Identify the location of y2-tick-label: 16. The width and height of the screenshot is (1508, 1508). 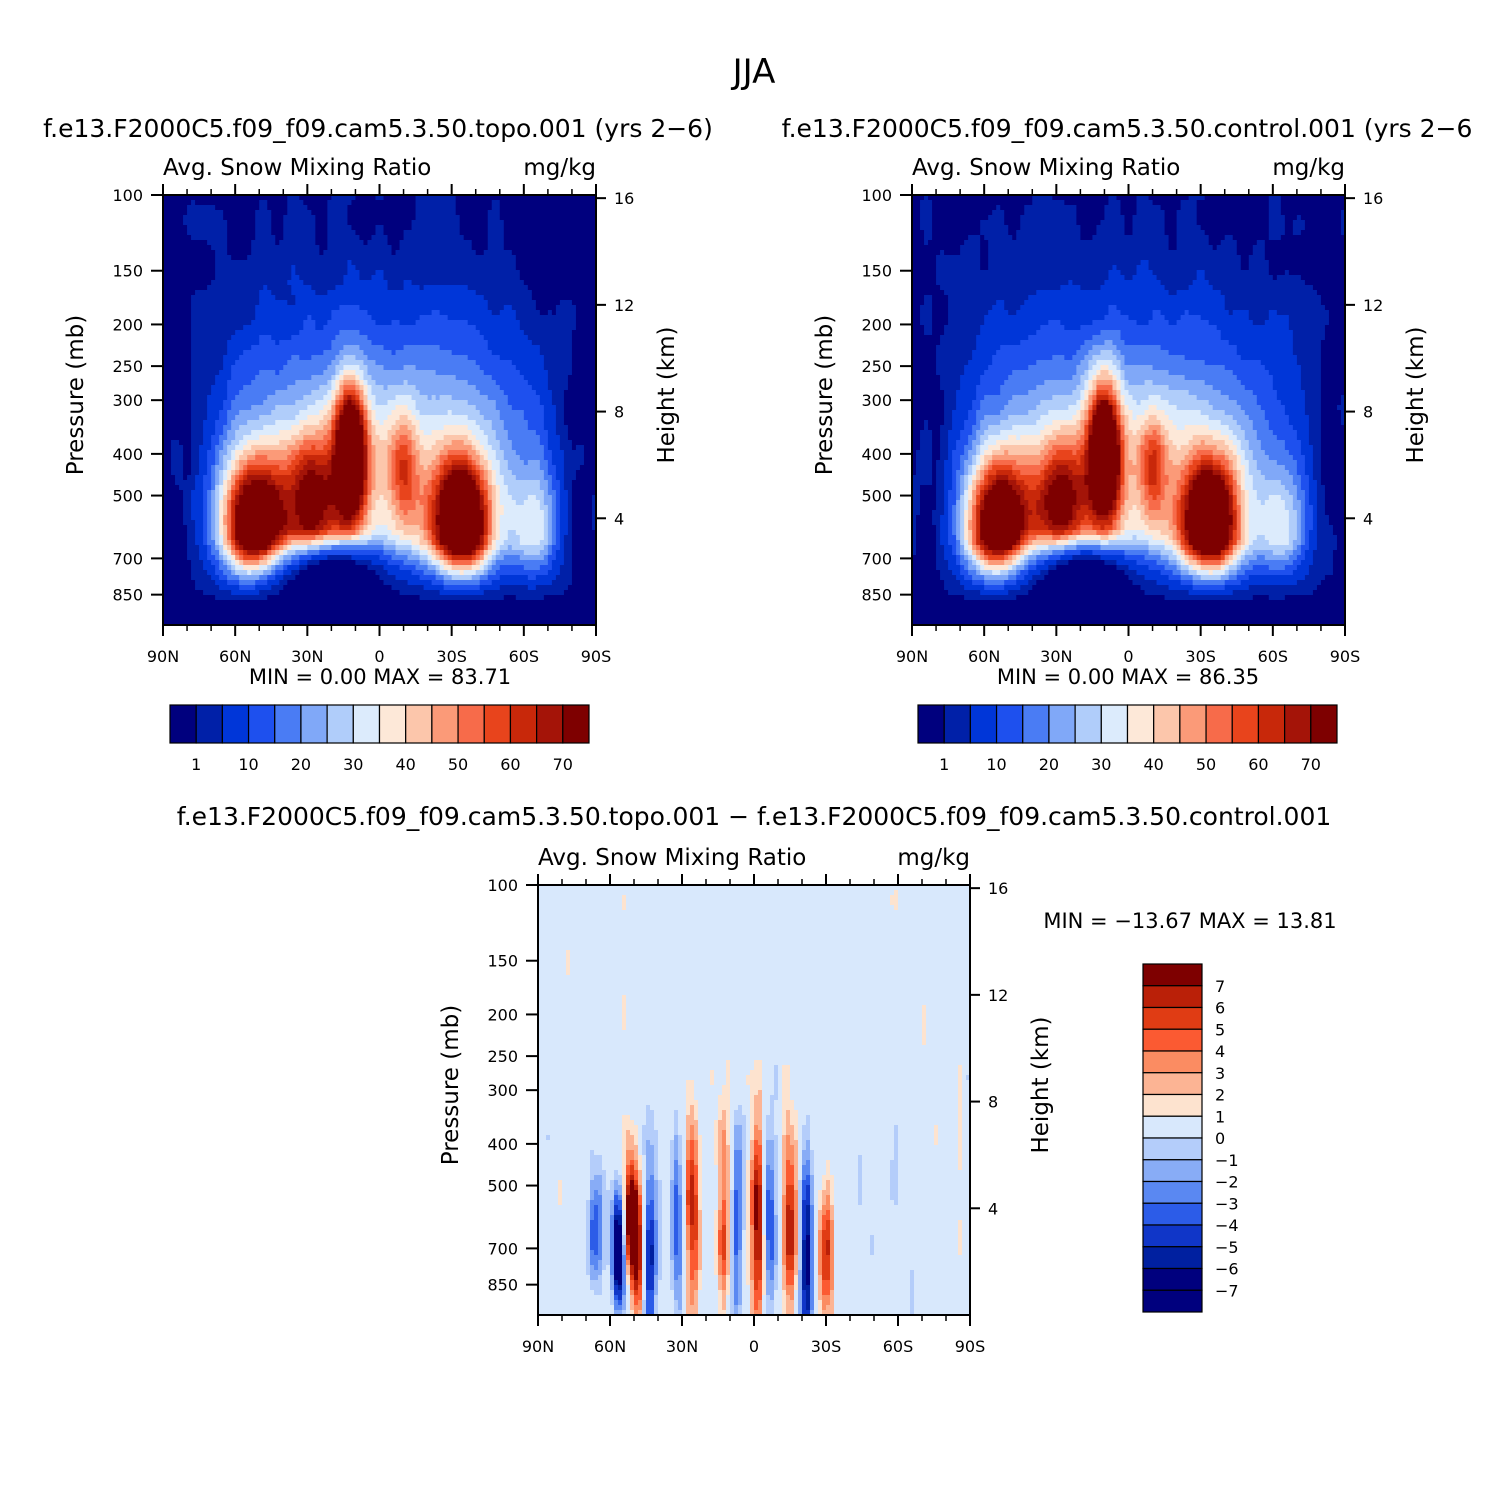
(624, 198).